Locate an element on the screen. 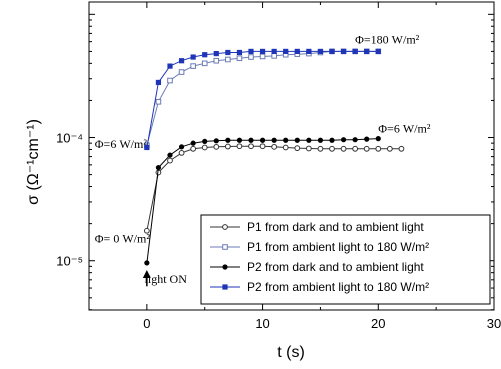  annotation-label: light ON is located at coordinates (166, 279).